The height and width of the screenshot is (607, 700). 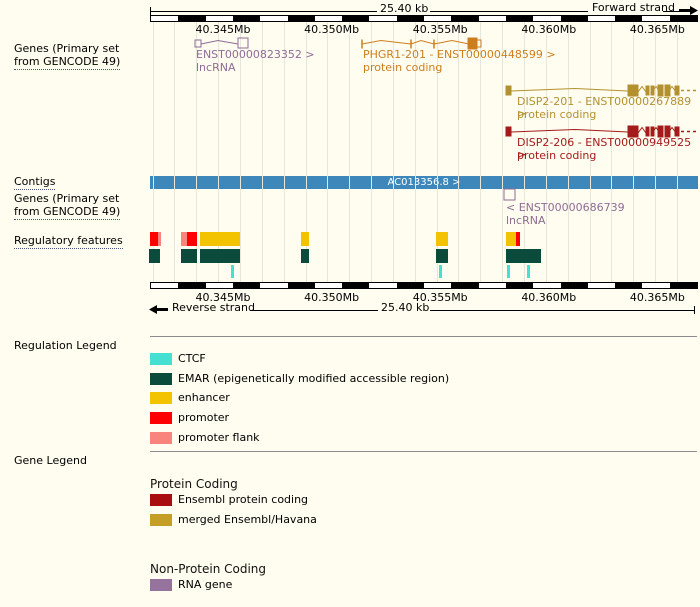 What do you see at coordinates (657, 29) in the screenshot?
I see `coordinate-label-top: 40.365Mb` at bounding box center [657, 29].